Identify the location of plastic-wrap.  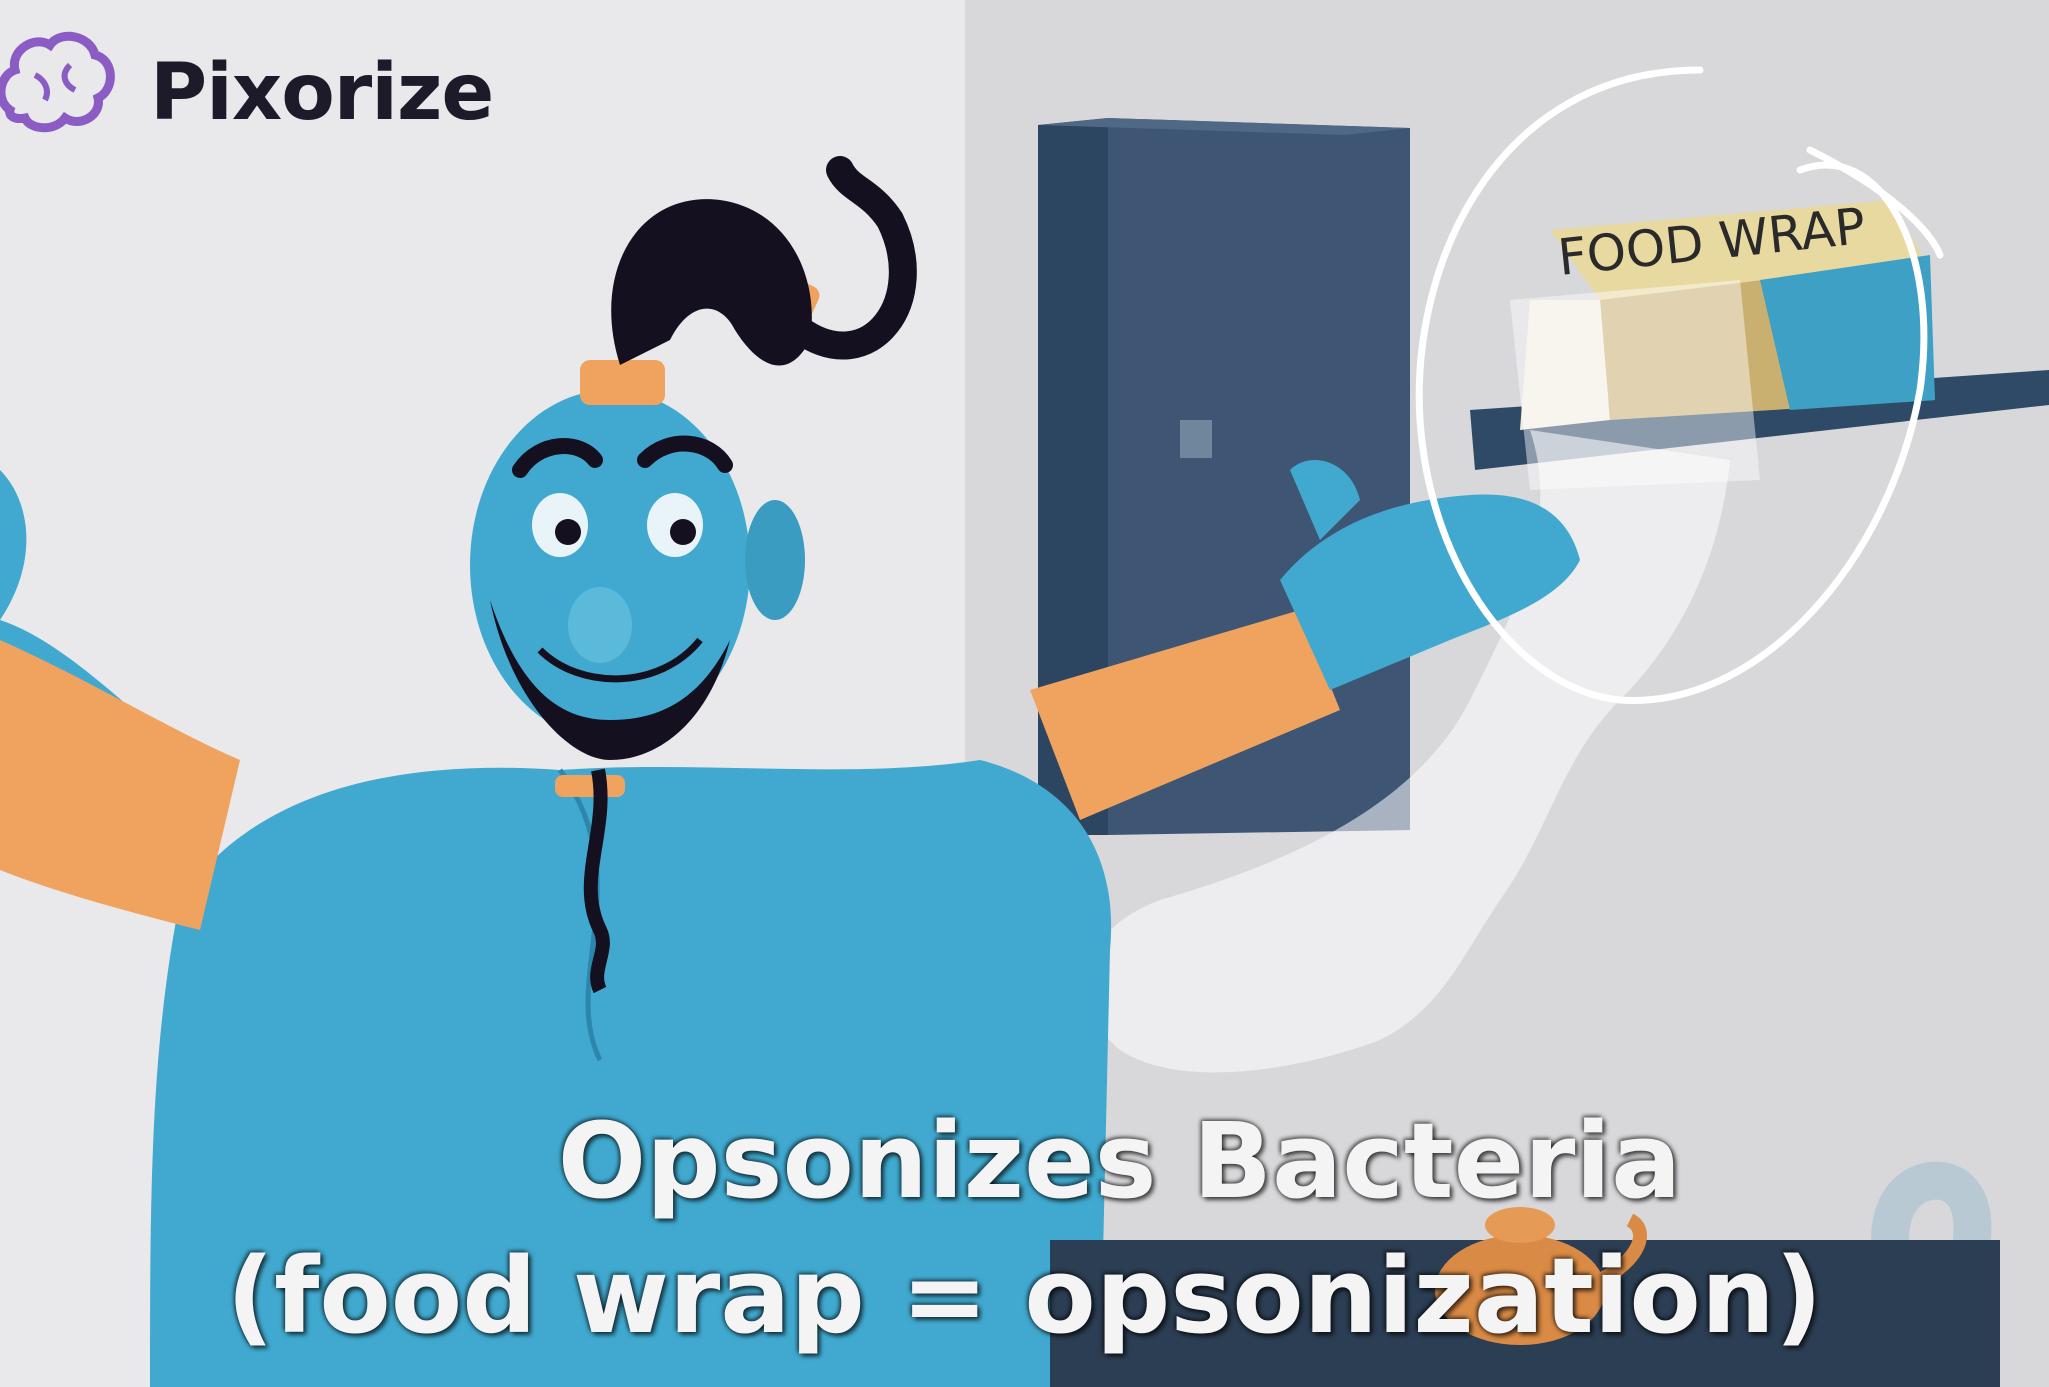
(1407, 751).